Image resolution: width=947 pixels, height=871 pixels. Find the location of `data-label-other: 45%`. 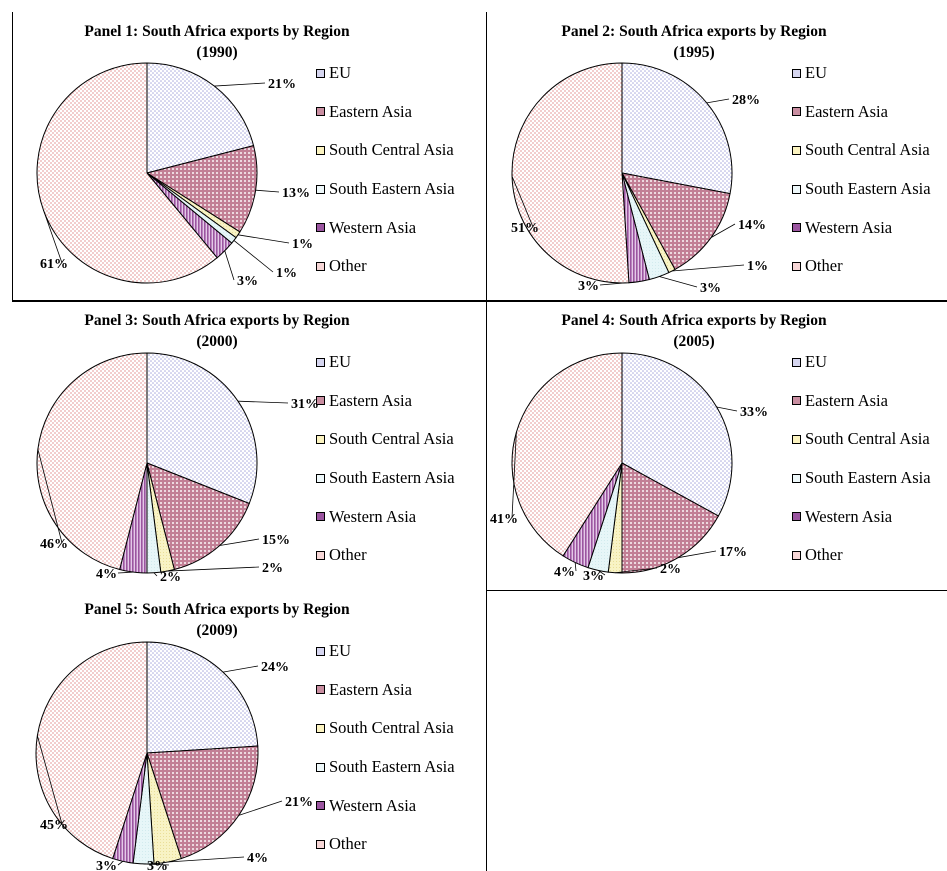

data-label-other: 45% is located at coordinates (54, 825).